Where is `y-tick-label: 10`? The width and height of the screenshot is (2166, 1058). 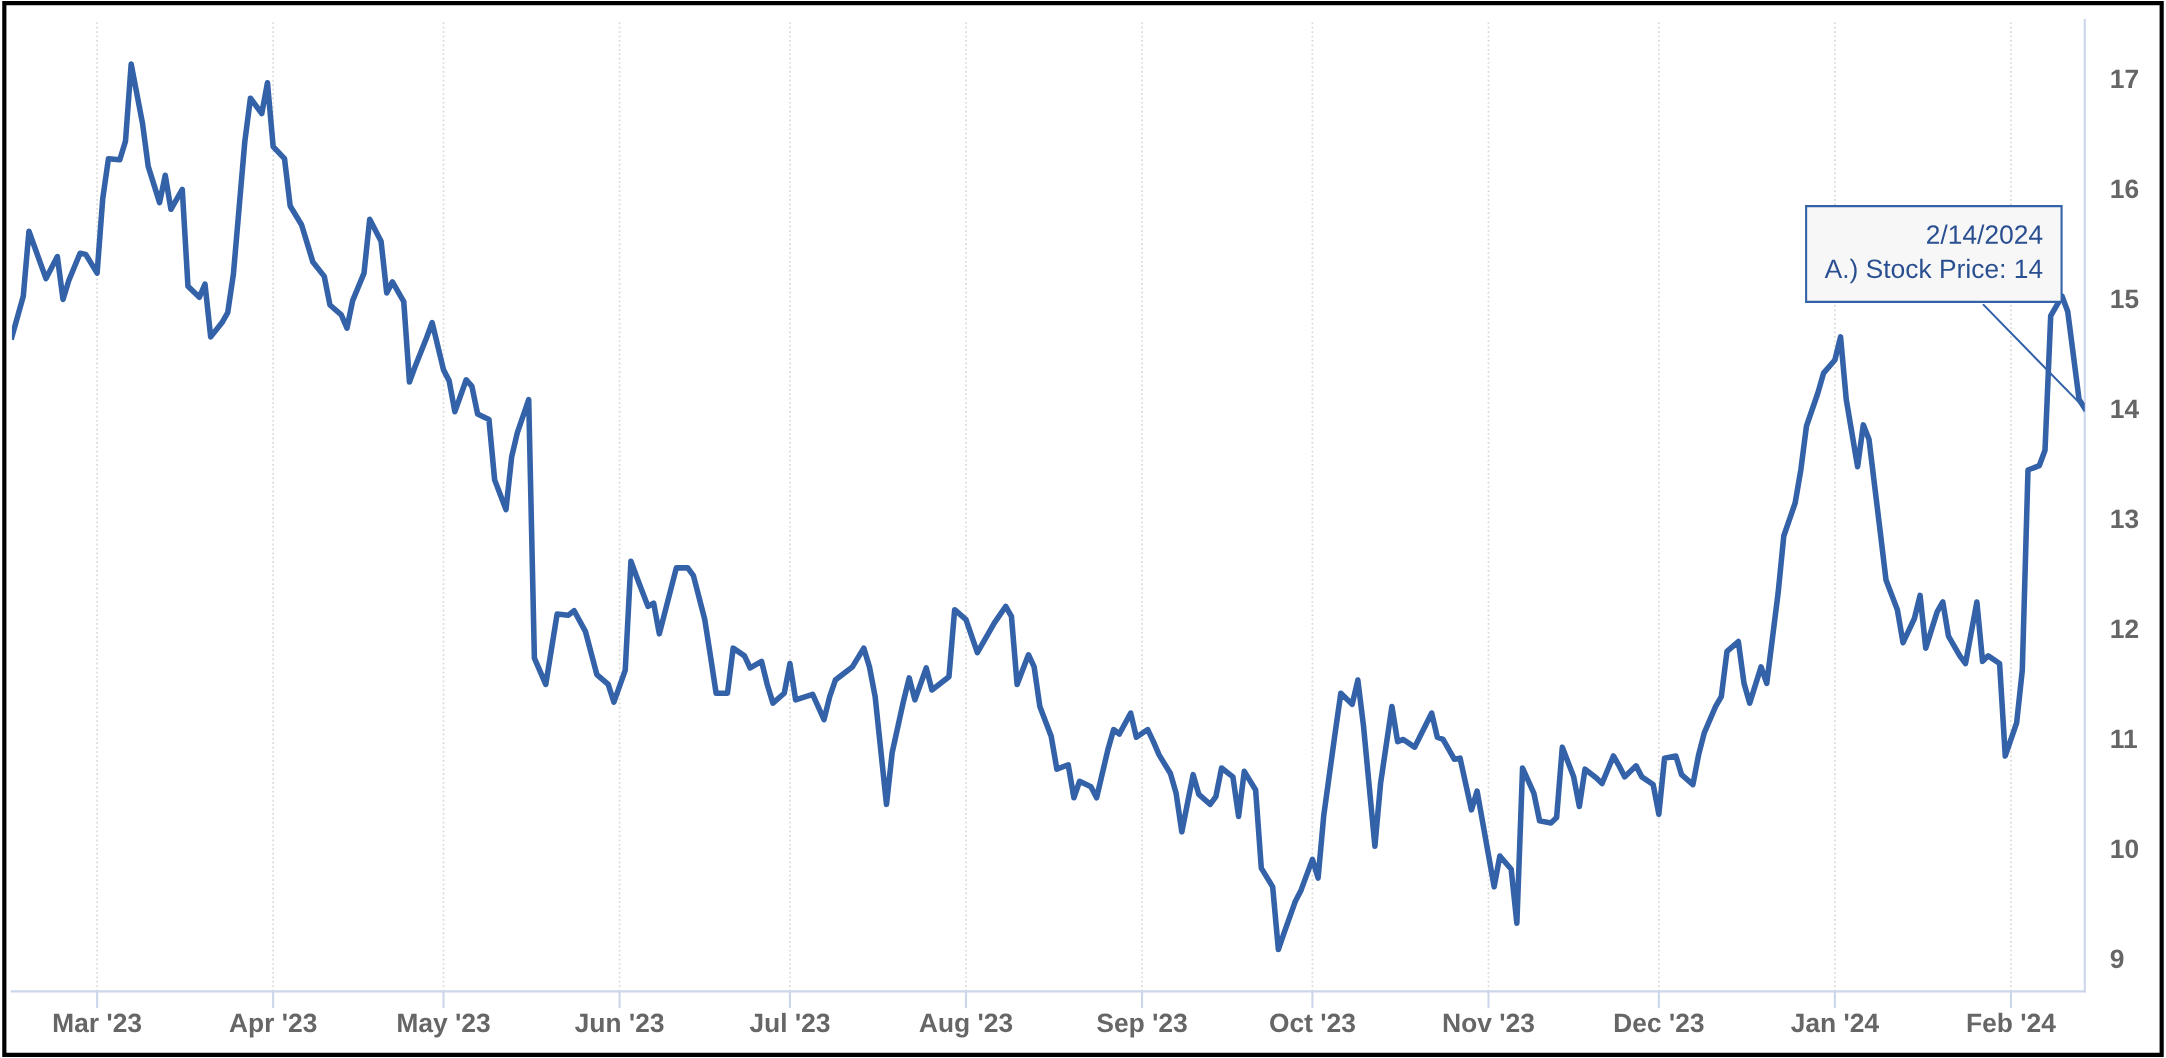
y-tick-label: 10 is located at coordinates (2125, 849).